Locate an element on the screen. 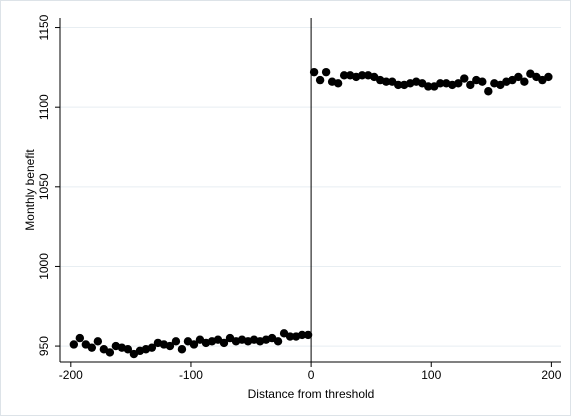 This screenshot has height=416, width=571. x-tick-label: -200 is located at coordinates (71, 375).